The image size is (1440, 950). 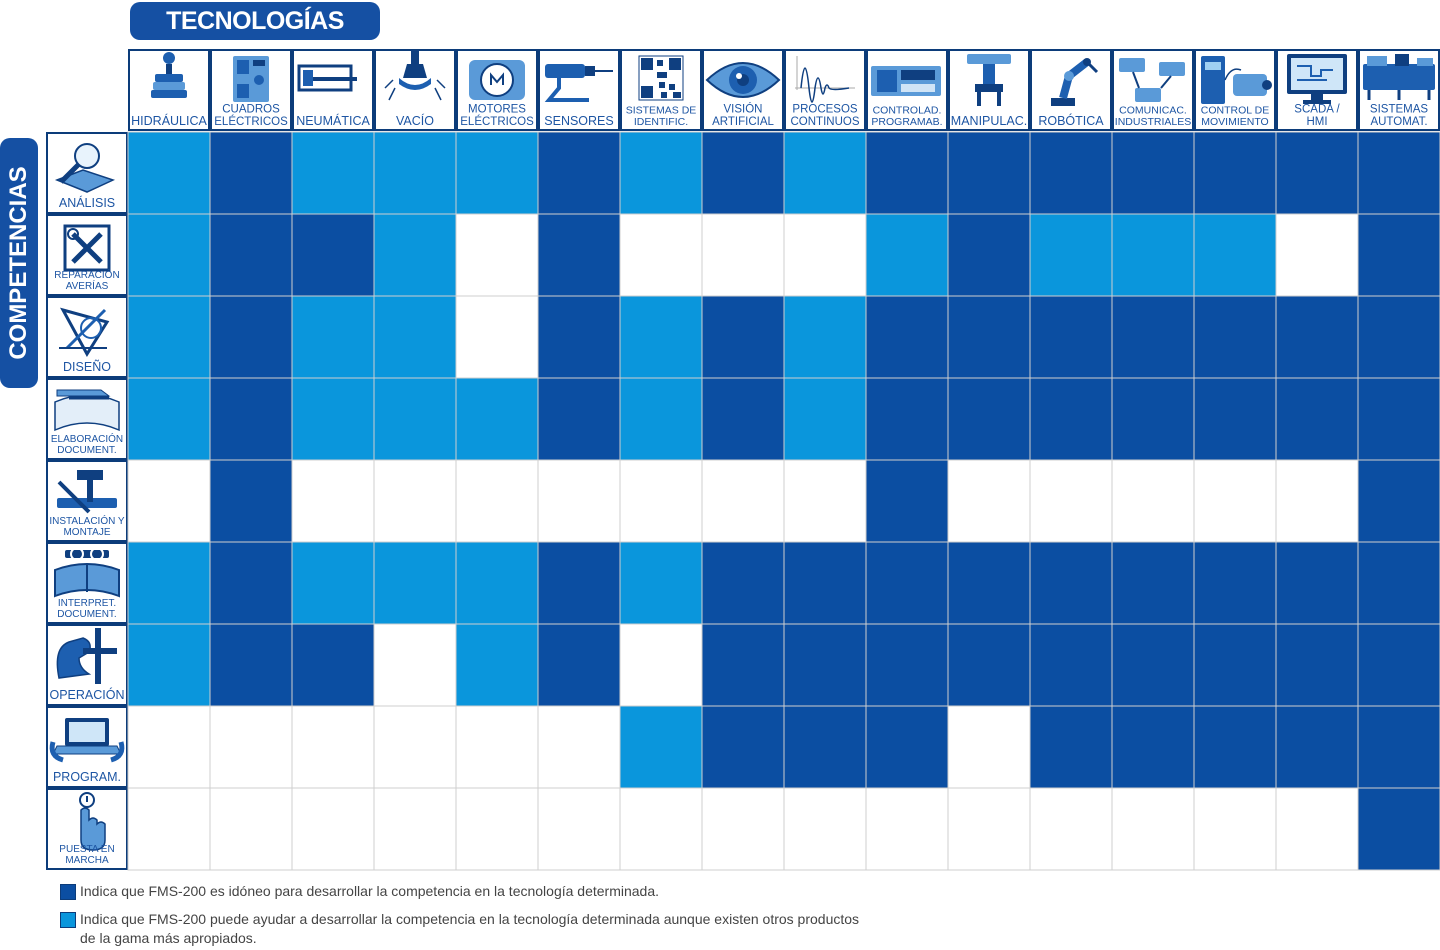 I want to click on tech-column-header: CUADROS ELÉCTRICOS, so click(x=251, y=90).